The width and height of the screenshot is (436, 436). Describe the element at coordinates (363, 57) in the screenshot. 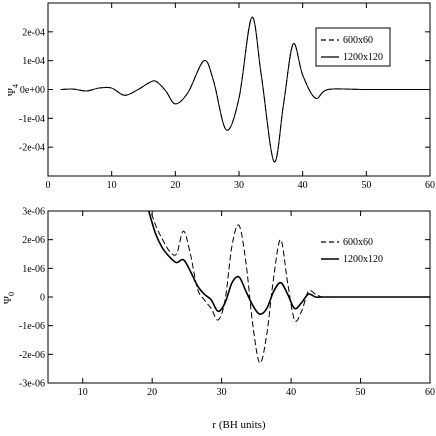

I see `top-legend-label-1200x120: 1200x120` at that location.